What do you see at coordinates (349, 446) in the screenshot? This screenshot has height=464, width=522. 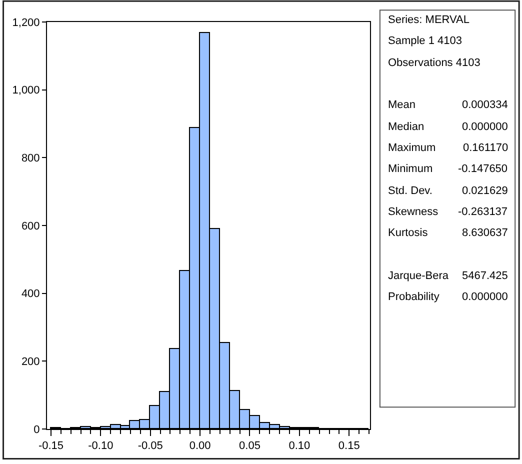 I see `x-tick-label: 0.15` at bounding box center [349, 446].